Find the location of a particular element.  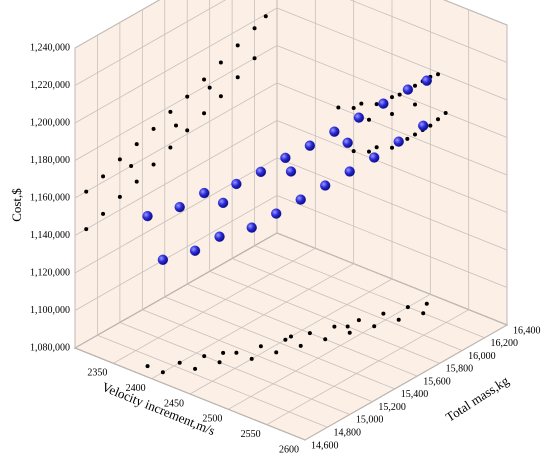

z-tick-label: 1,080,000 is located at coordinates (50, 347).